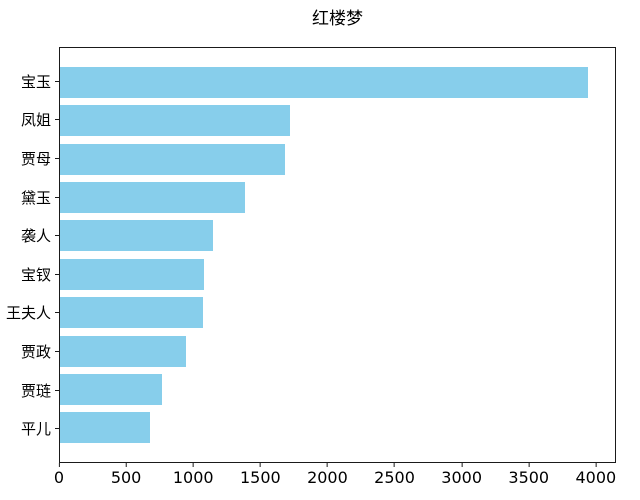 Image resolution: width=640 pixels, height=500 pixels. Describe the element at coordinates (324, 82) in the screenshot. I see `bar-宝玉` at that location.